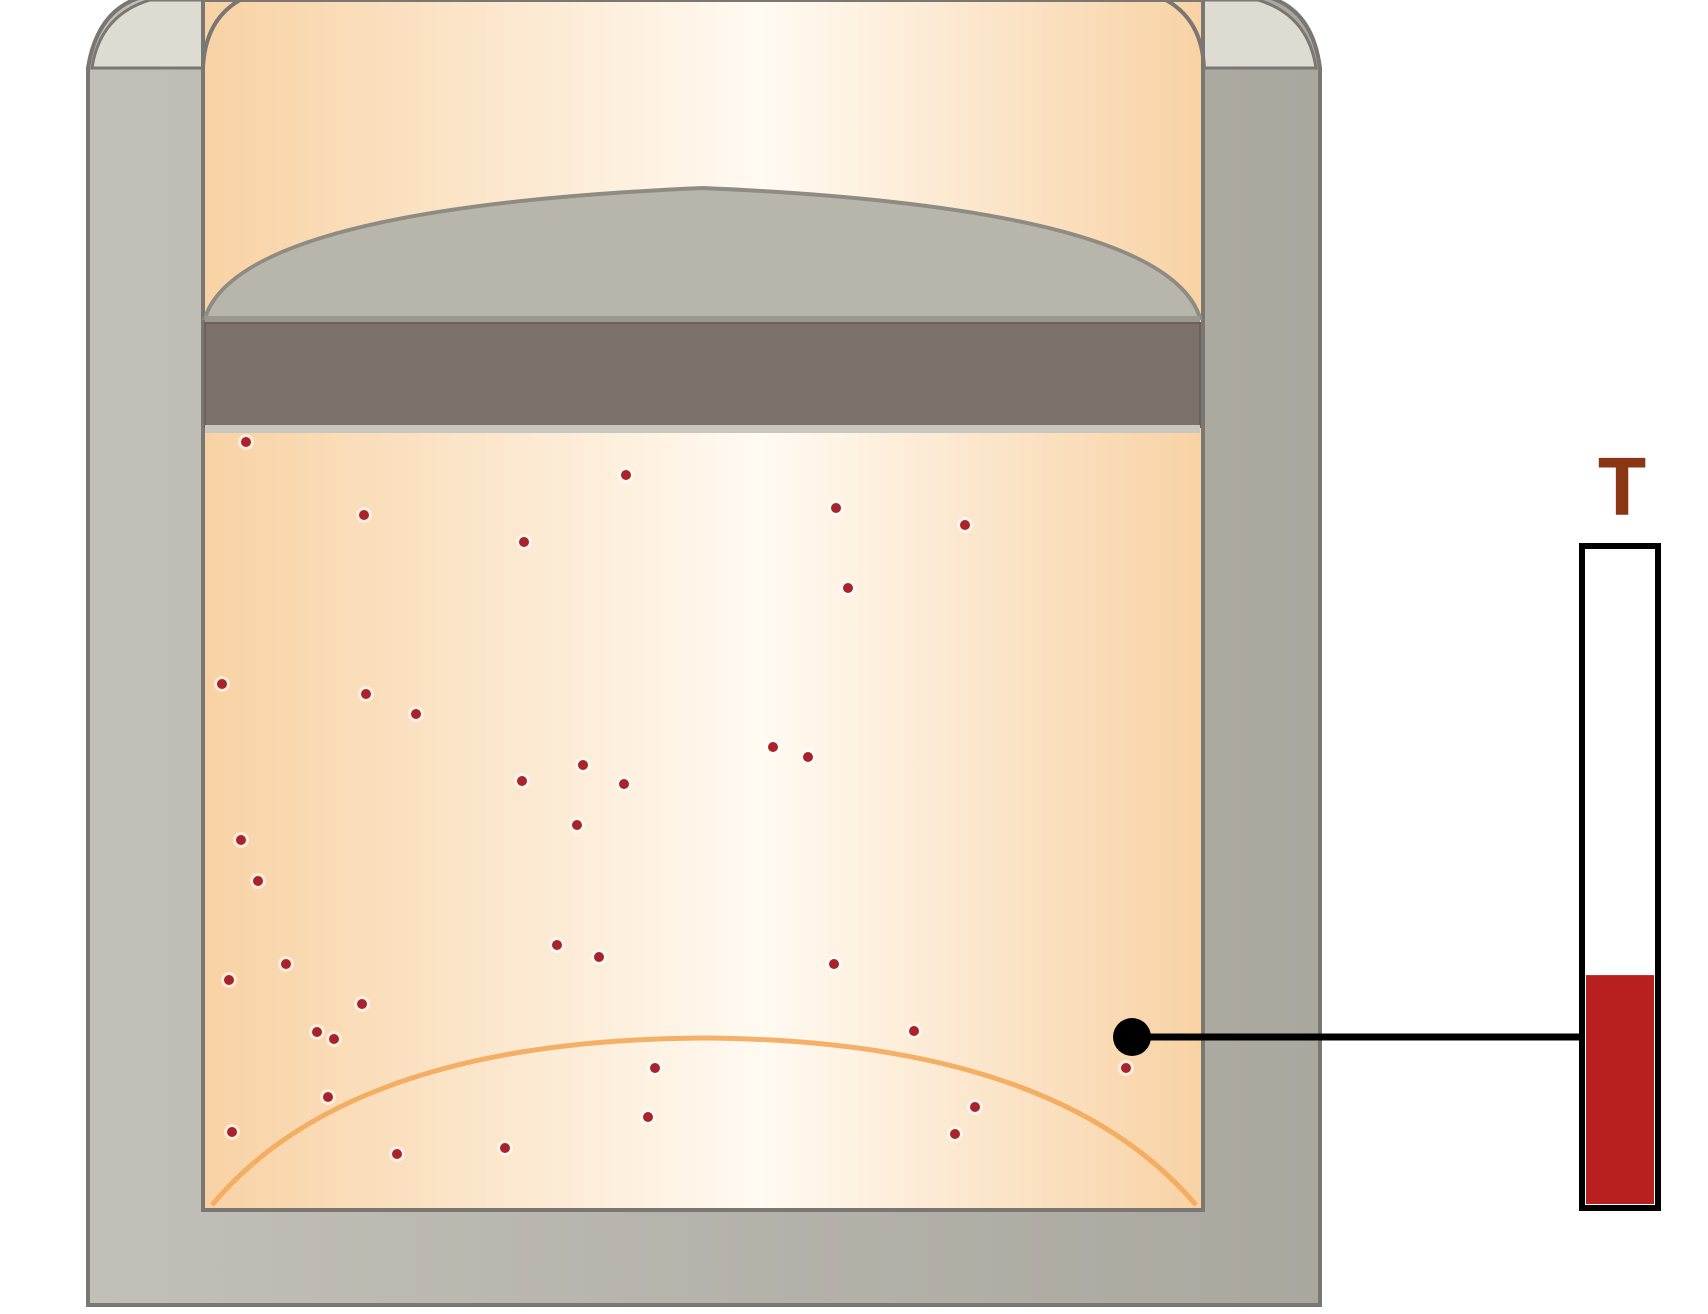  I want to click on cylinder-rim-left, so click(153, 35).